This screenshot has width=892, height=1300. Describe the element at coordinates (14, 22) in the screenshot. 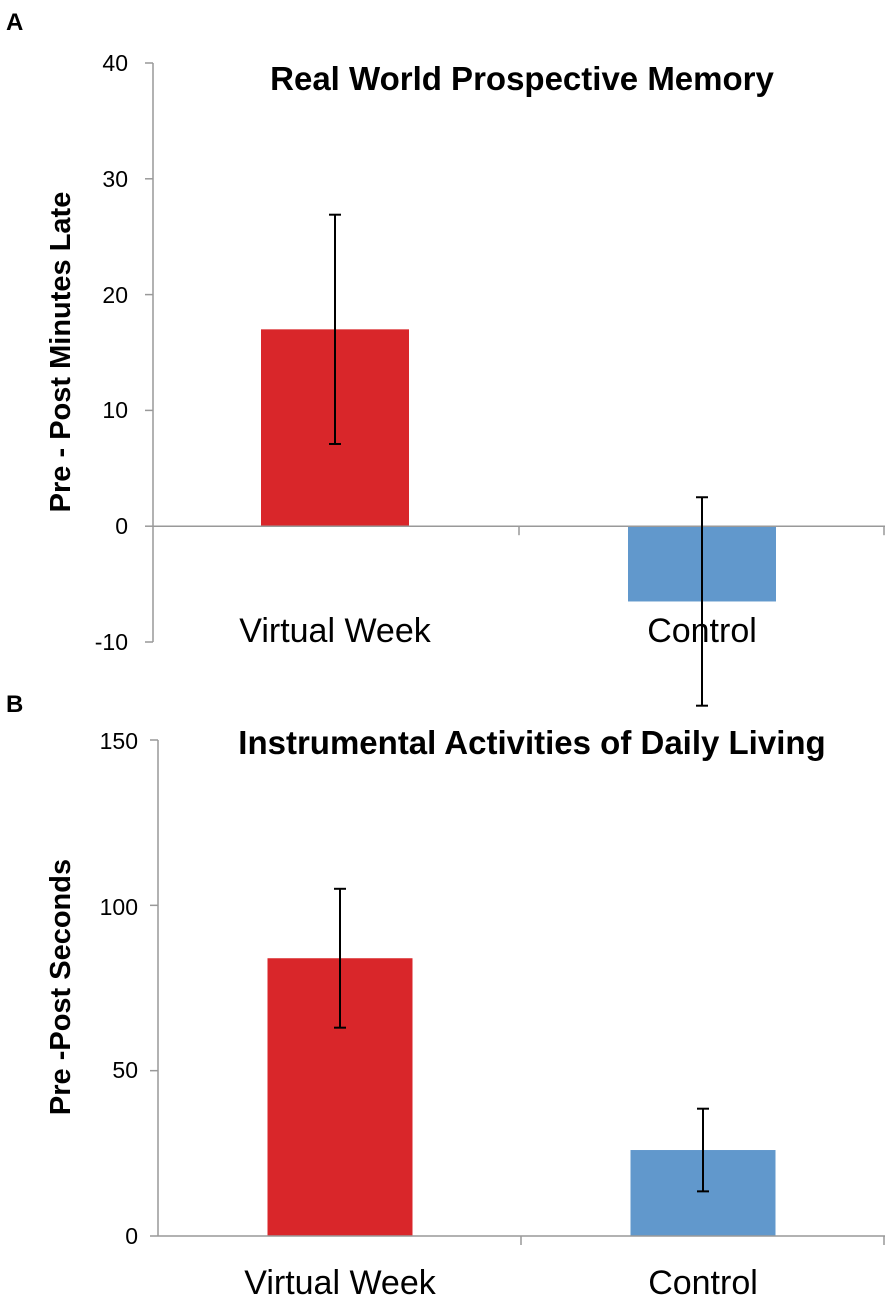

I see `panel-letter-a: A` at that location.